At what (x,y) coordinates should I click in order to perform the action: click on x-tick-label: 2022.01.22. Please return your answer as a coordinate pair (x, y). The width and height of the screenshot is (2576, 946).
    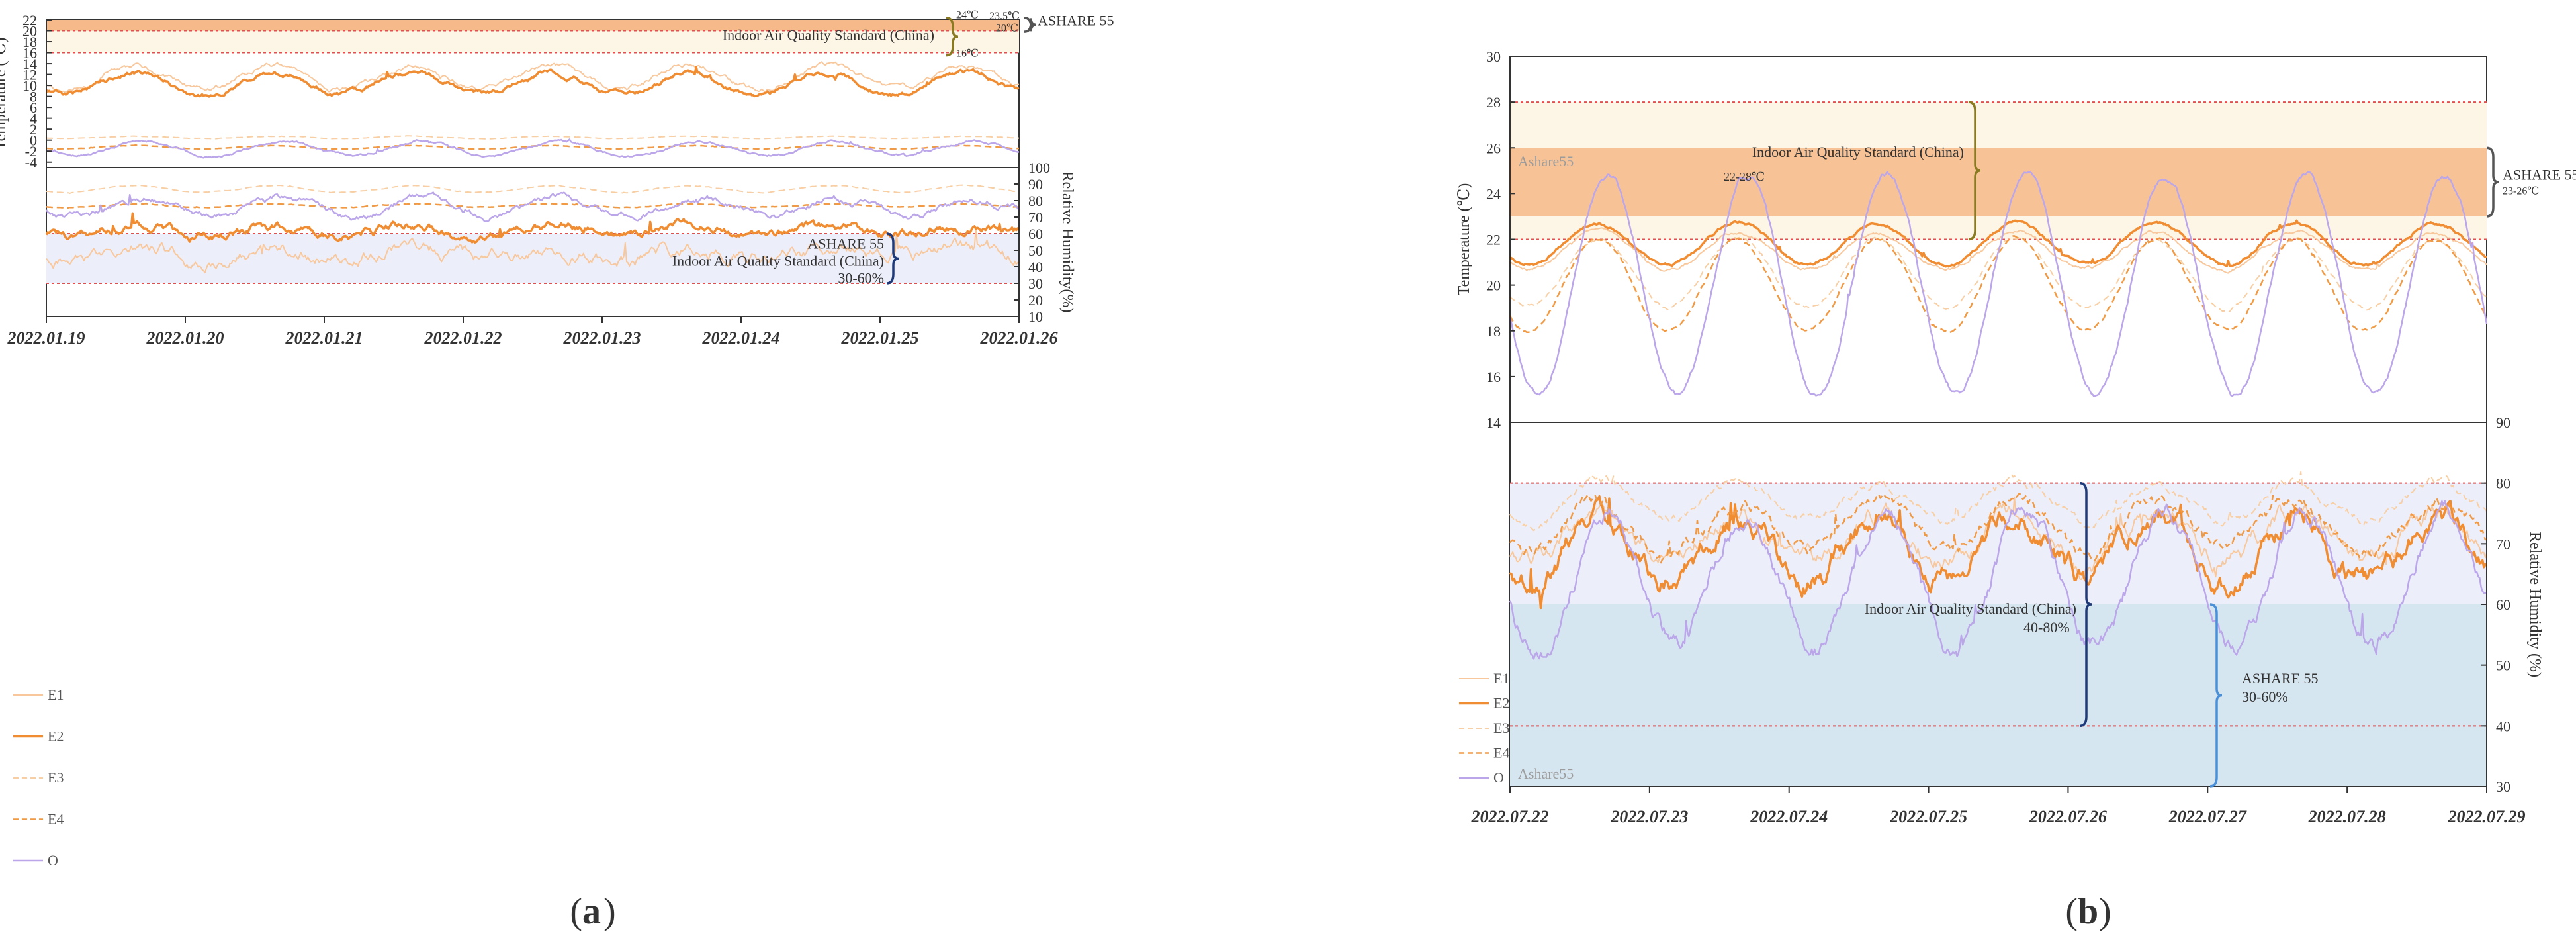
    Looking at the image, I should click on (463, 338).